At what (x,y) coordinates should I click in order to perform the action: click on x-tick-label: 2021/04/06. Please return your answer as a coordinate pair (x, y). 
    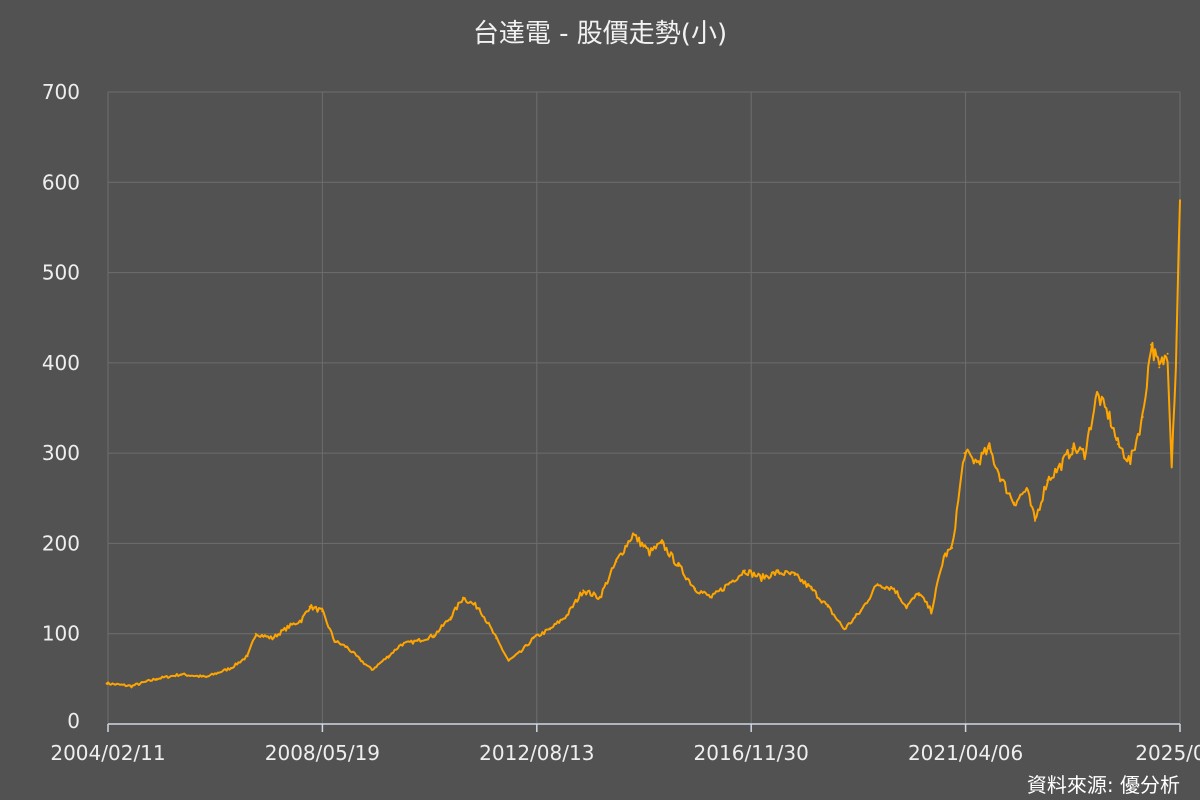
    Looking at the image, I should click on (965, 753).